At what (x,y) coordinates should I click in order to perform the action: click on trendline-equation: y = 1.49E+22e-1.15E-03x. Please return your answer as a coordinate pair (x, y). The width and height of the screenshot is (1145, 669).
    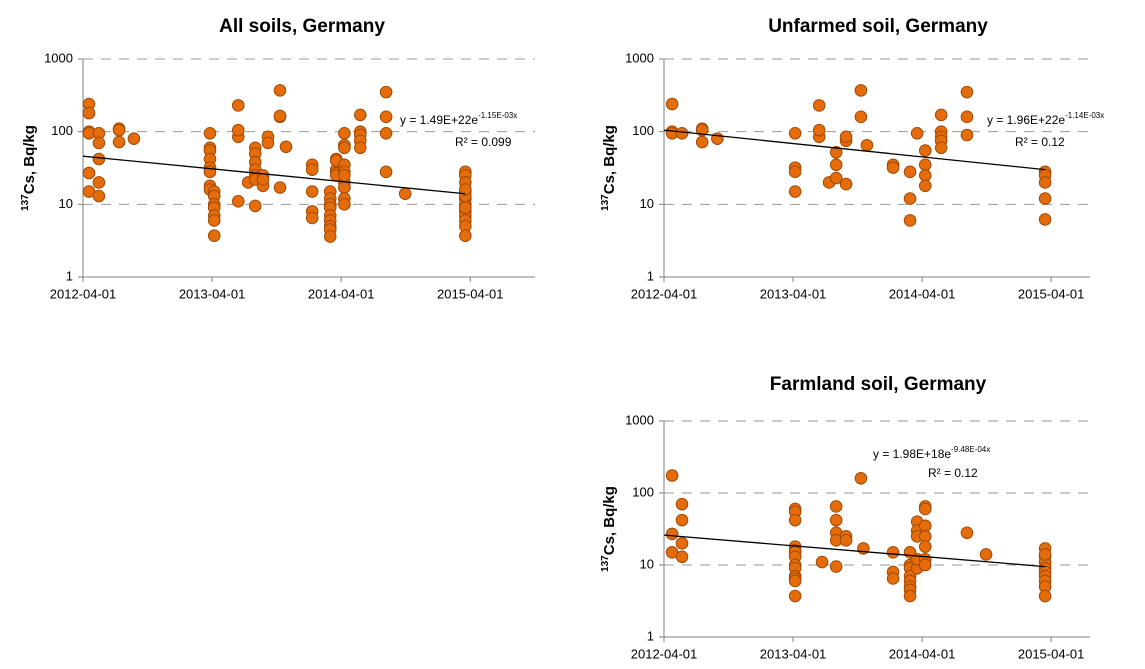
    Looking at the image, I should click on (458, 119).